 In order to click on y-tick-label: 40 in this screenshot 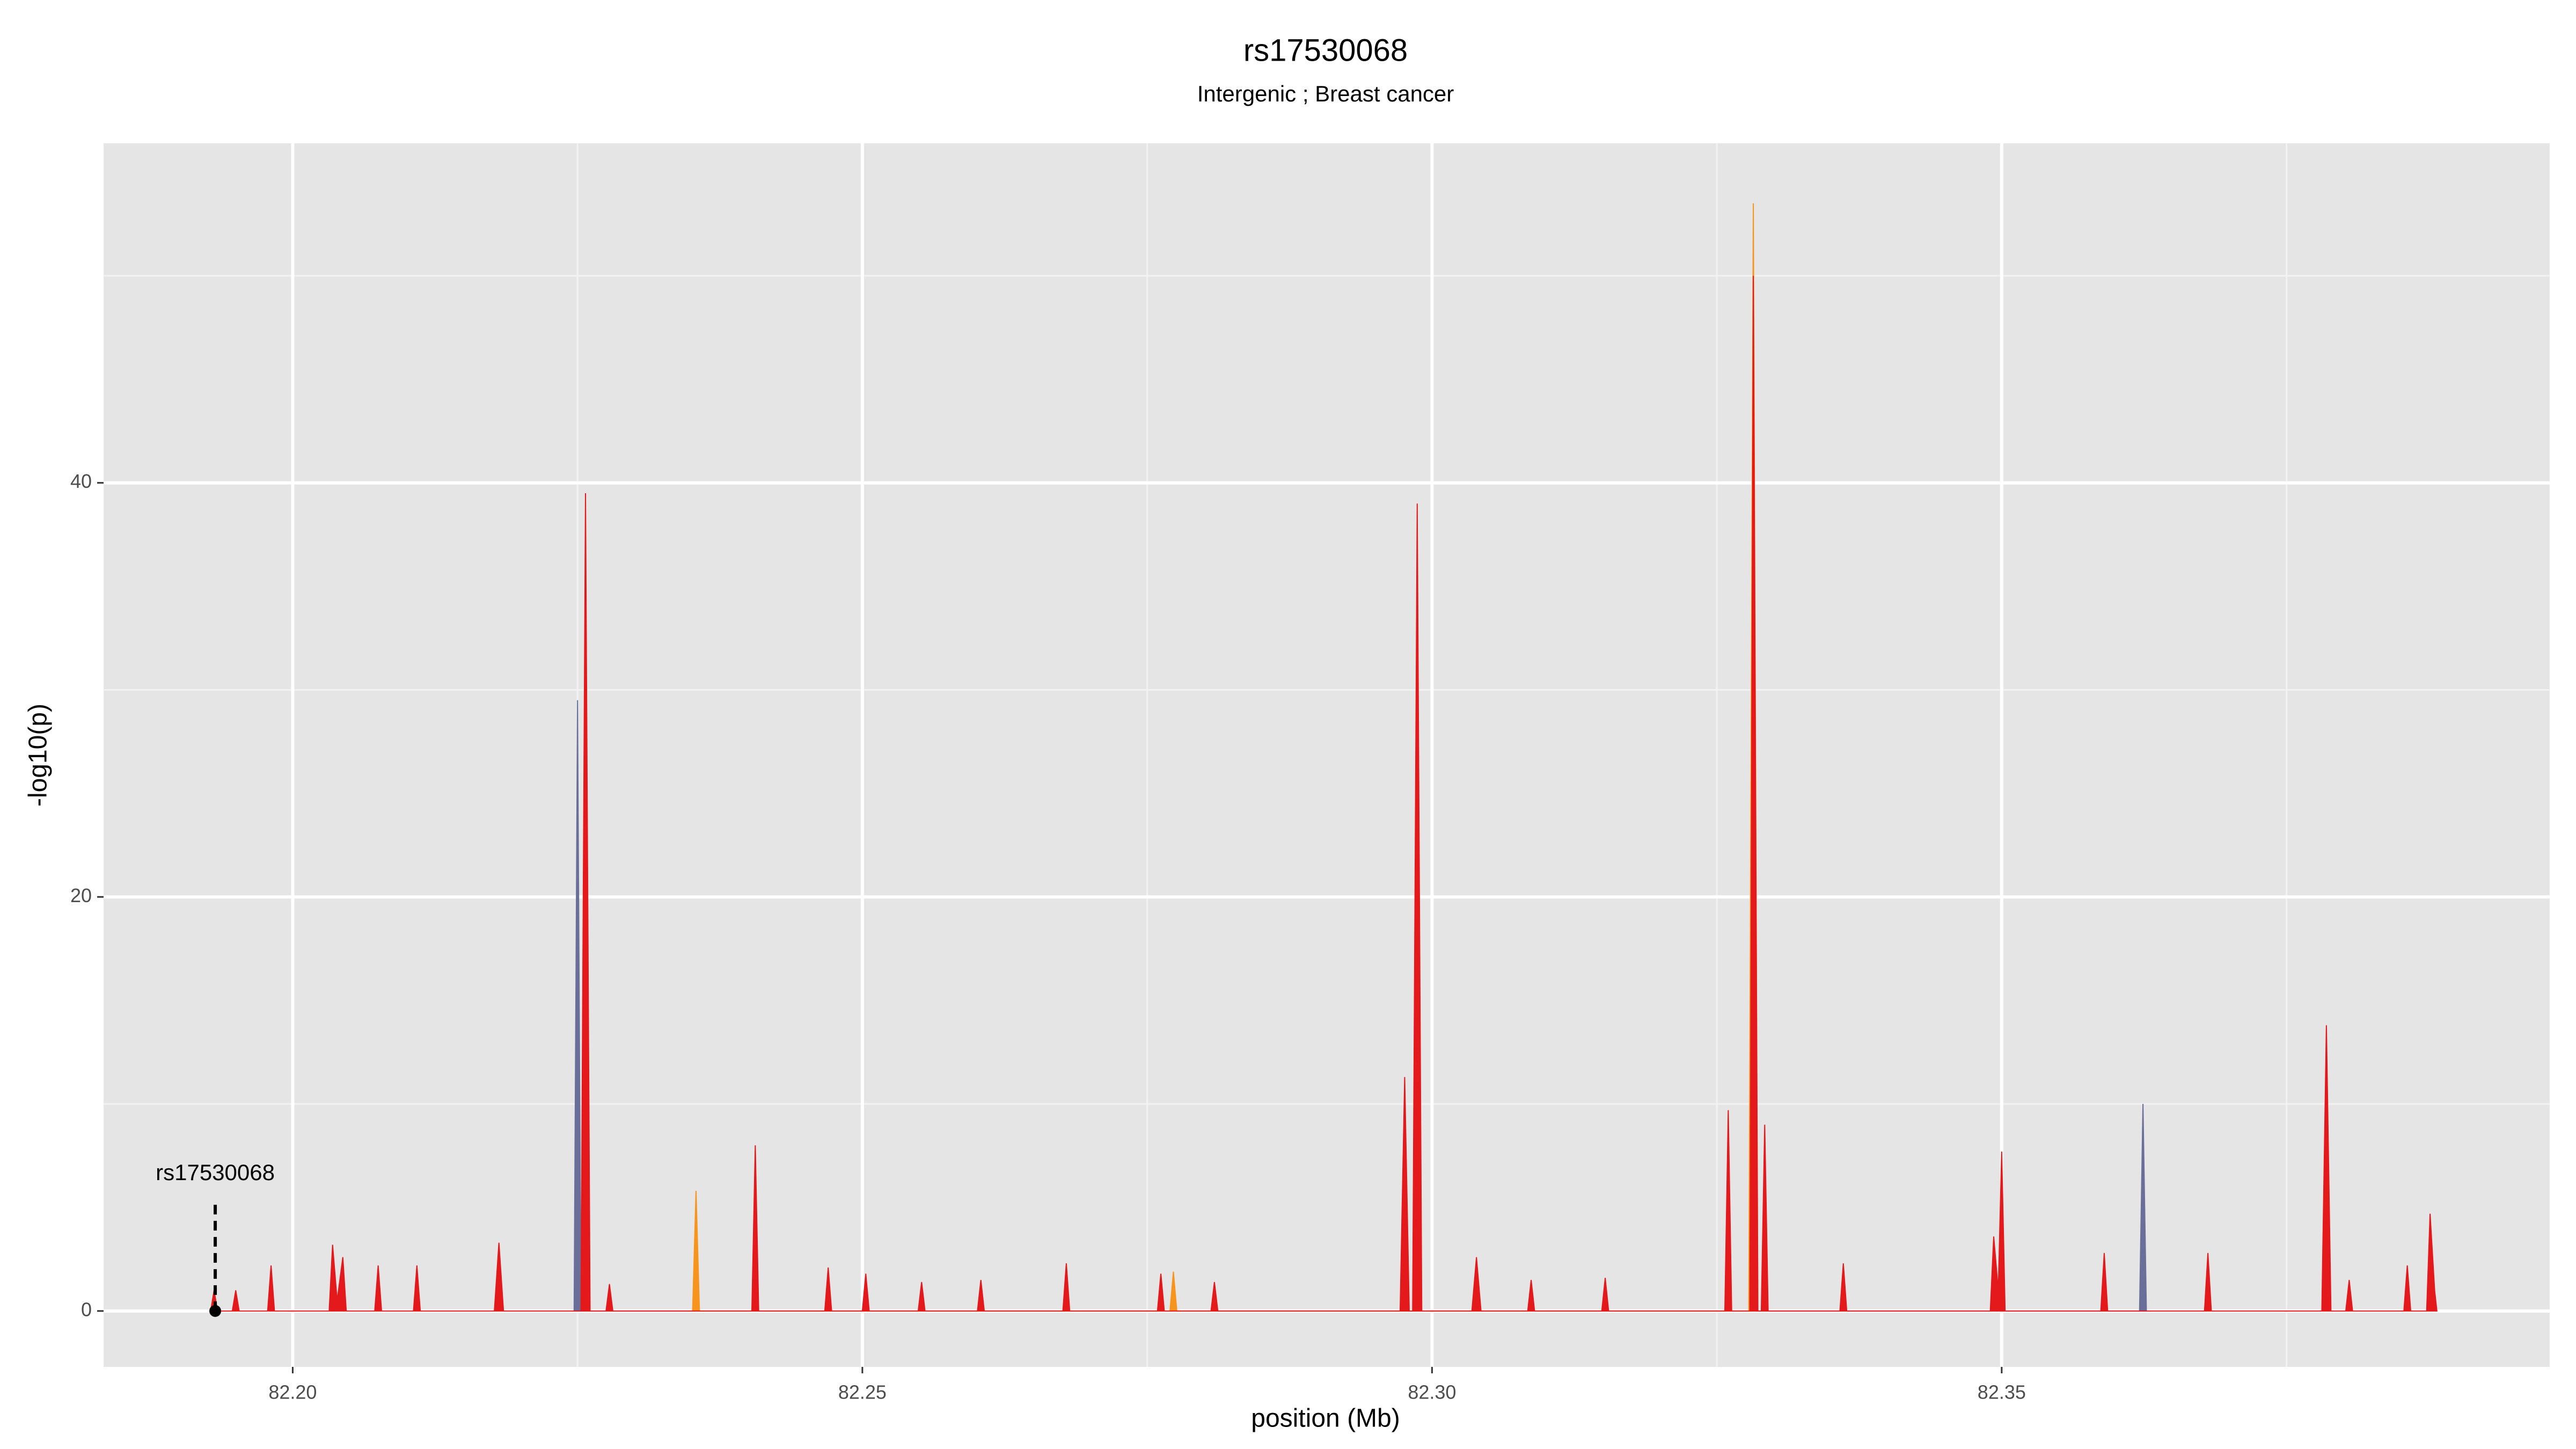, I will do `click(81, 481)`.